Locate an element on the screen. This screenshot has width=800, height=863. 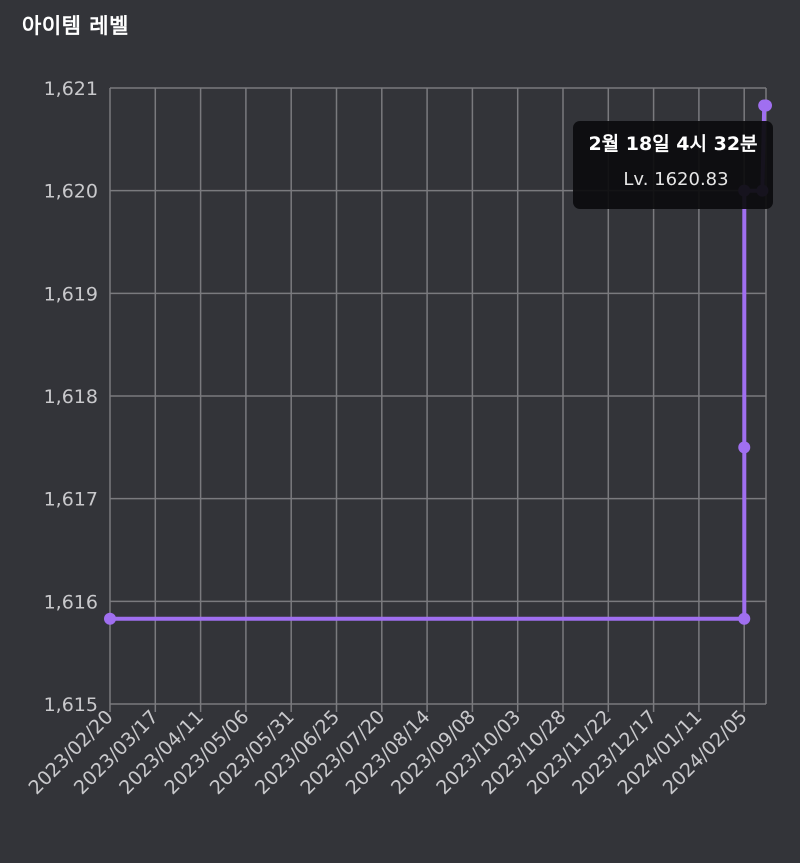
chart-title: 아이템 레벨 is located at coordinates (75, 26).